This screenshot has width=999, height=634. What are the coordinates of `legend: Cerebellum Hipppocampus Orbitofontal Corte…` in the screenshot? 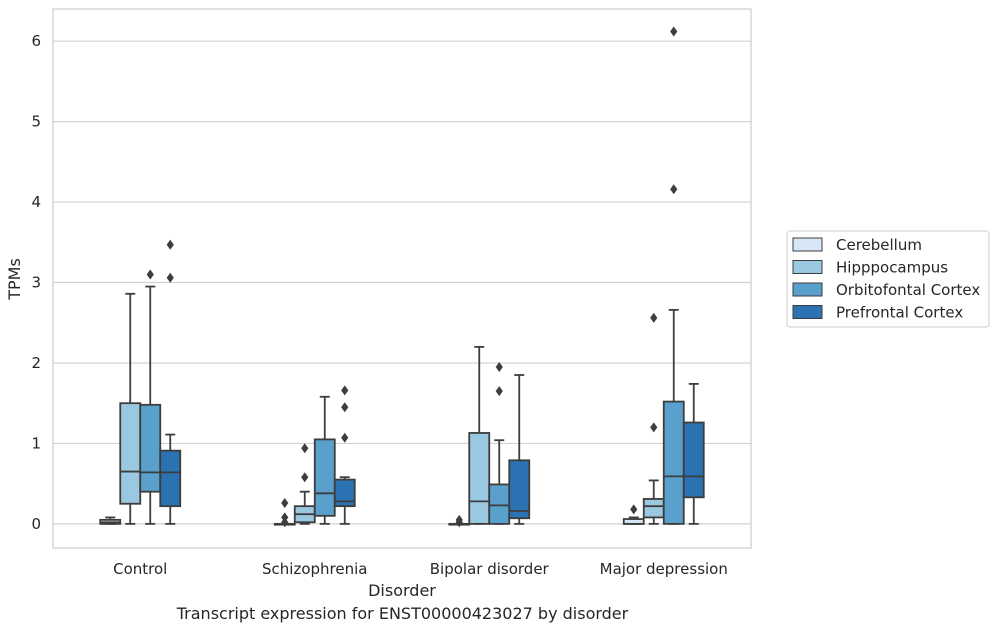 It's located at (888, 279).